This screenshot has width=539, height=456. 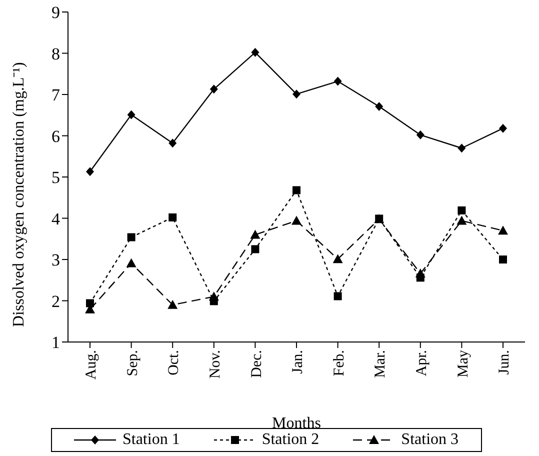 I want to click on x-tick-label: Nov., so click(x=216, y=364).